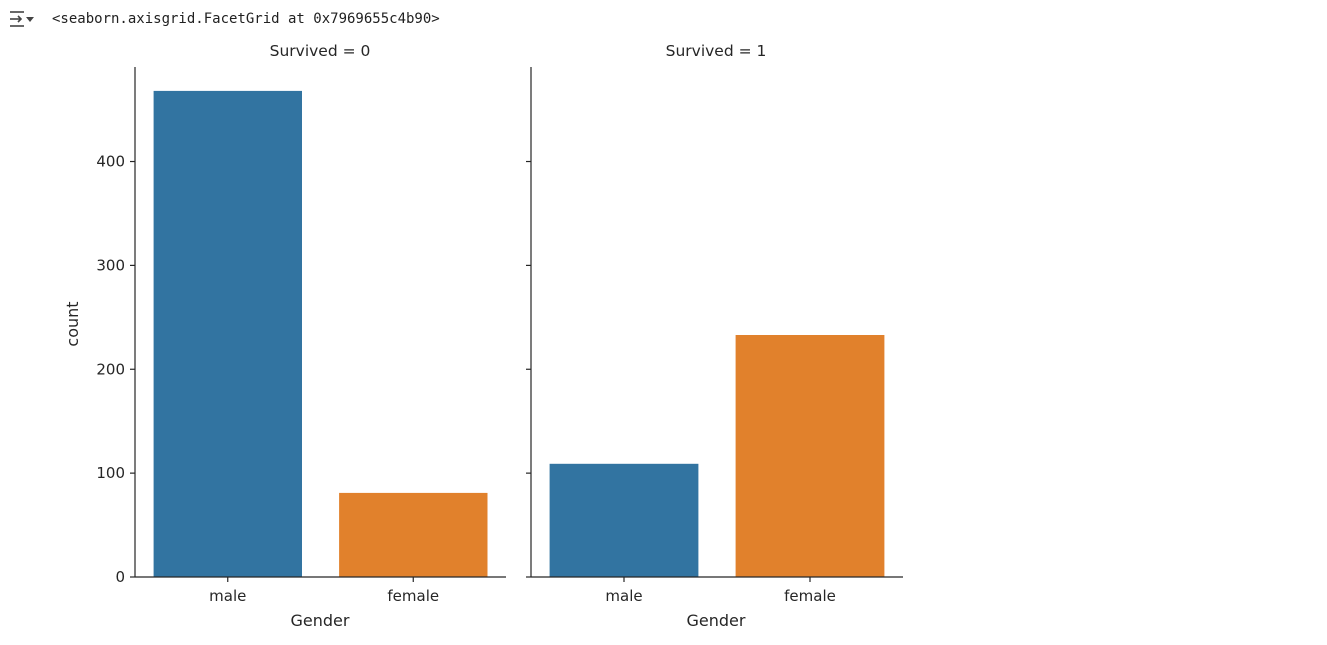 Image resolution: width=1327 pixels, height=645 pixels. What do you see at coordinates (72, 323) in the screenshot?
I see `y-axis-label: count` at bounding box center [72, 323].